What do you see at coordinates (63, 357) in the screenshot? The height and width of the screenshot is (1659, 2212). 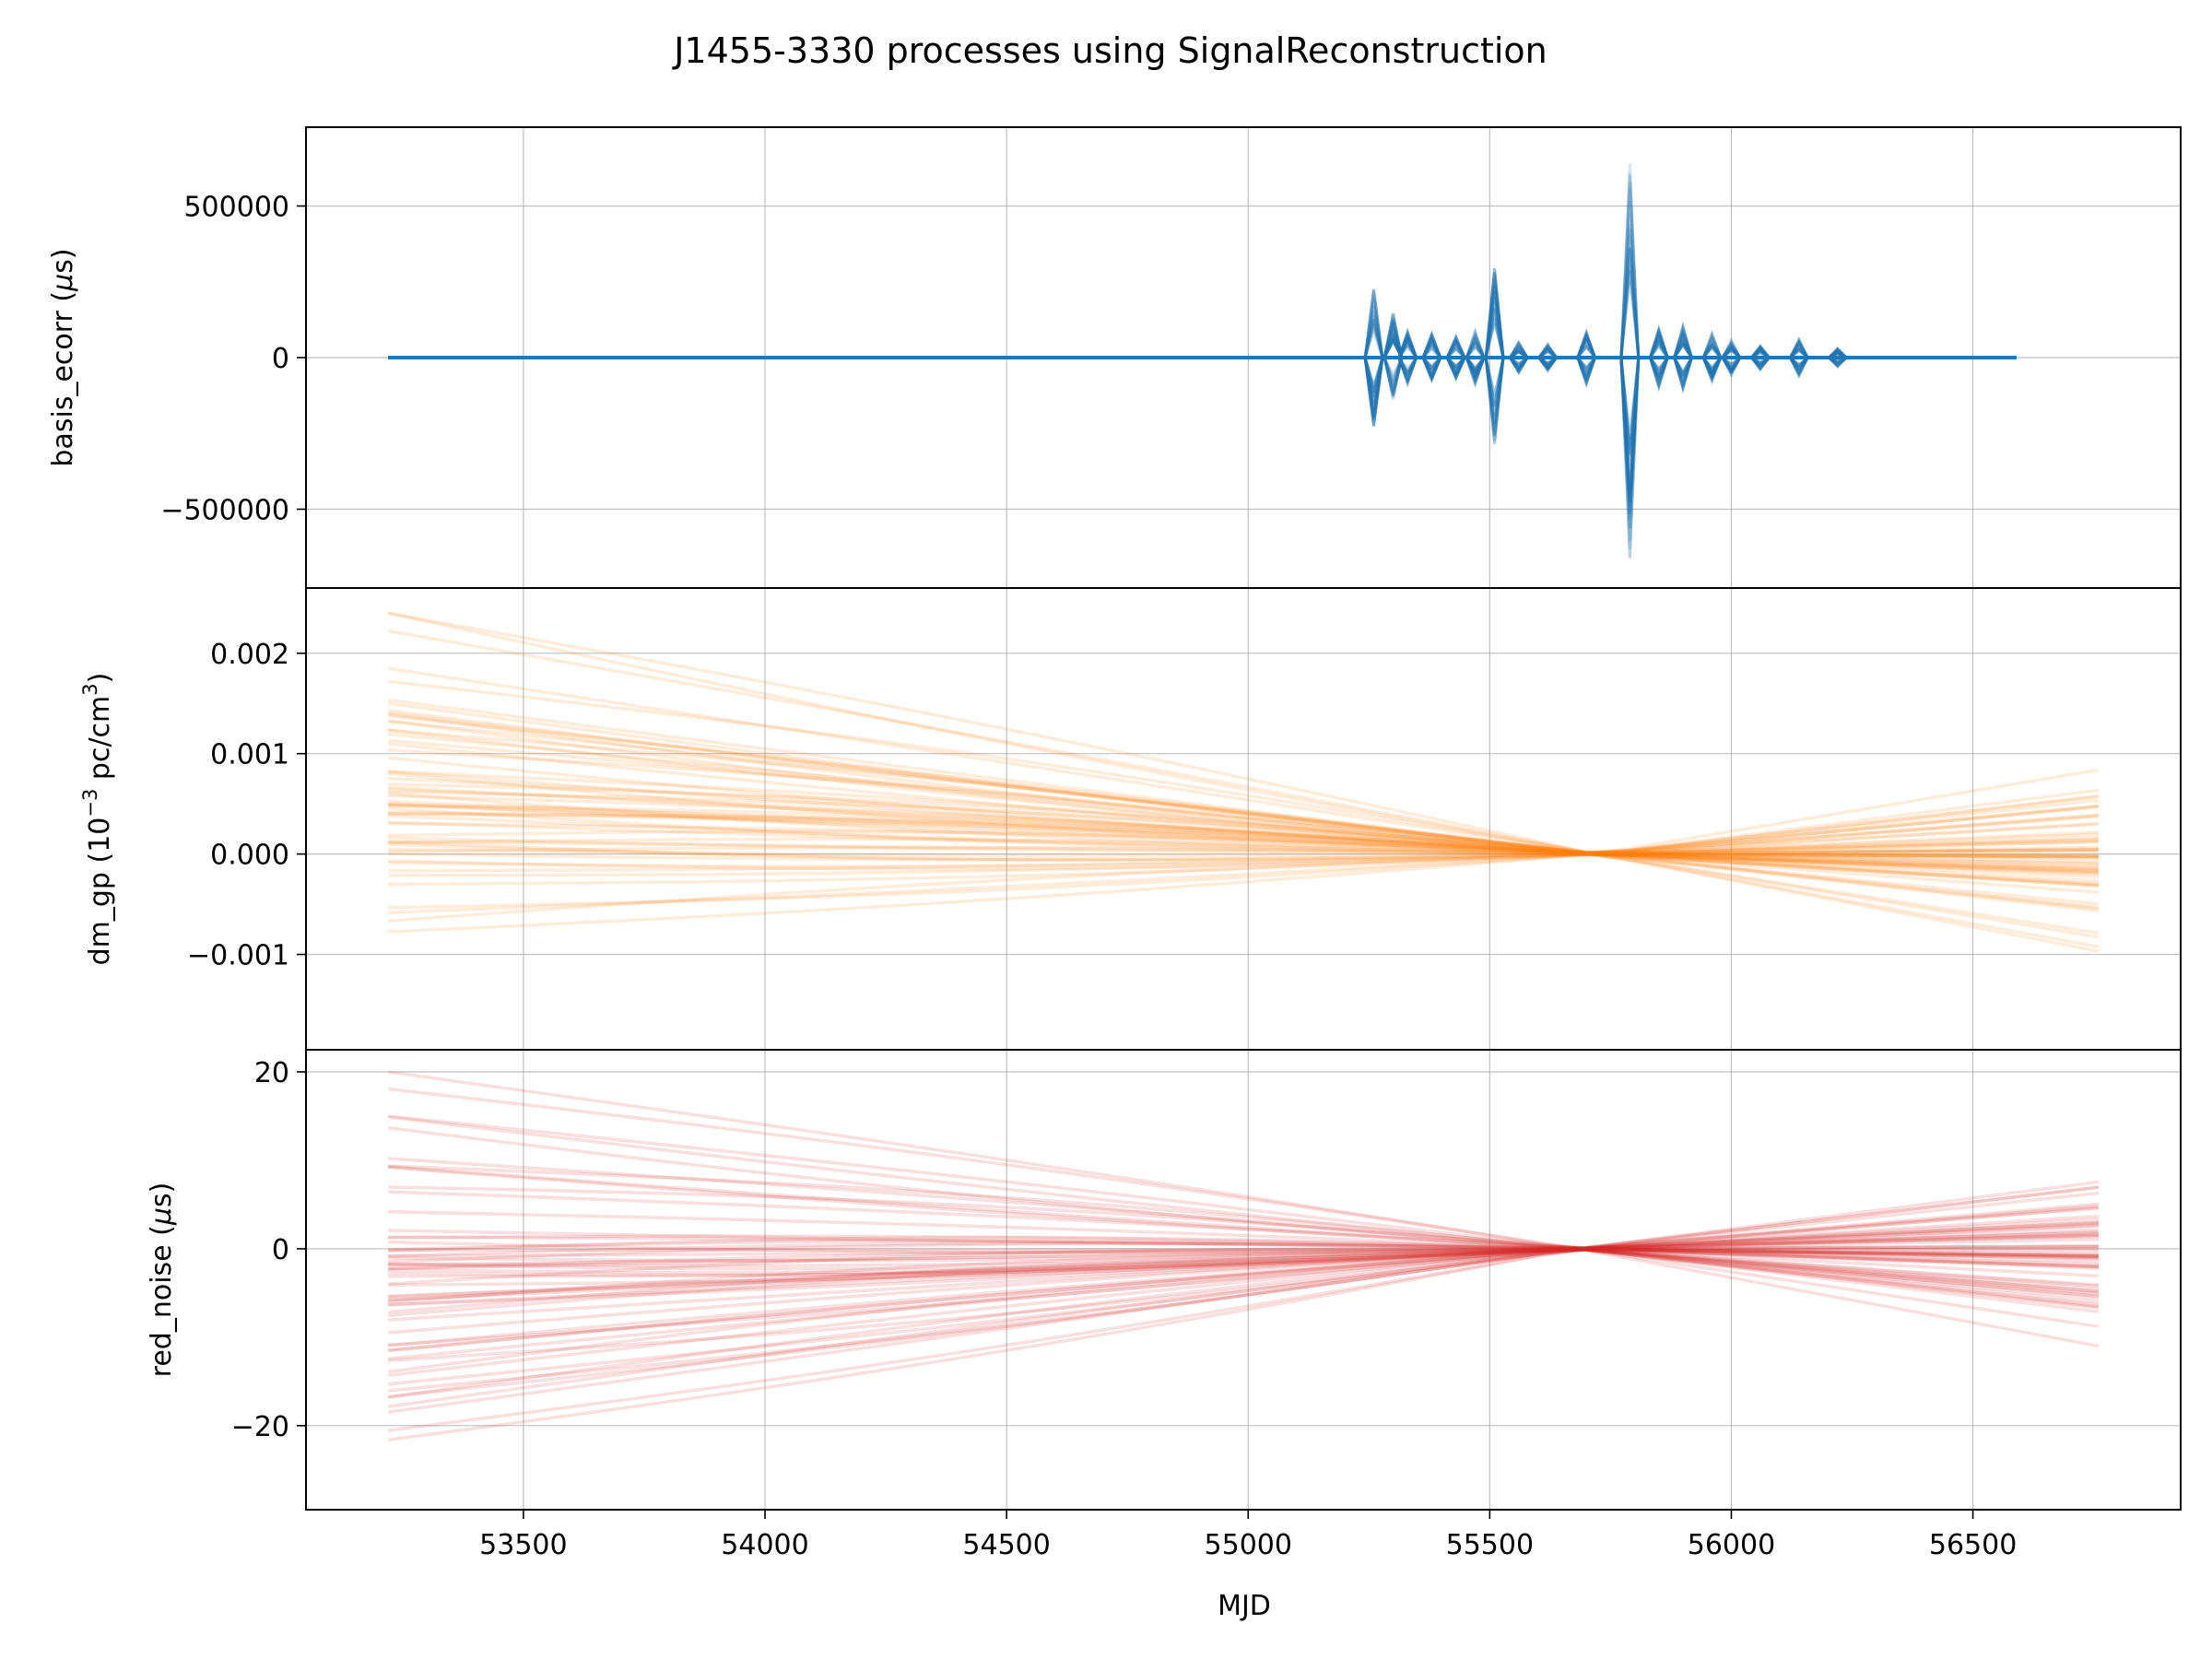 I see `y-axis-label-basis-ecorr: basis_ecorr (μs)` at bounding box center [63, 357].